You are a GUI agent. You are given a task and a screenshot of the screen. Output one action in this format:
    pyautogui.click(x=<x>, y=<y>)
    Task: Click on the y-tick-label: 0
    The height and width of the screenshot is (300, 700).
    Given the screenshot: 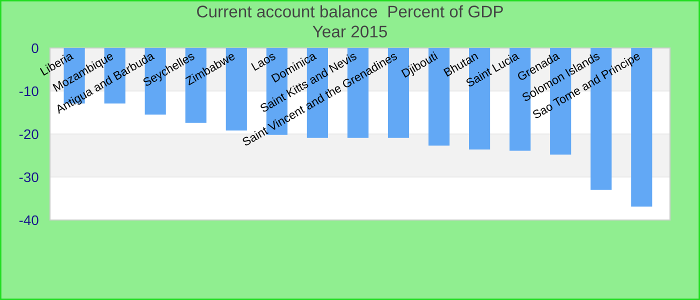 What is the action you would take?
    pyautogui.click(x=35, y=48)
    